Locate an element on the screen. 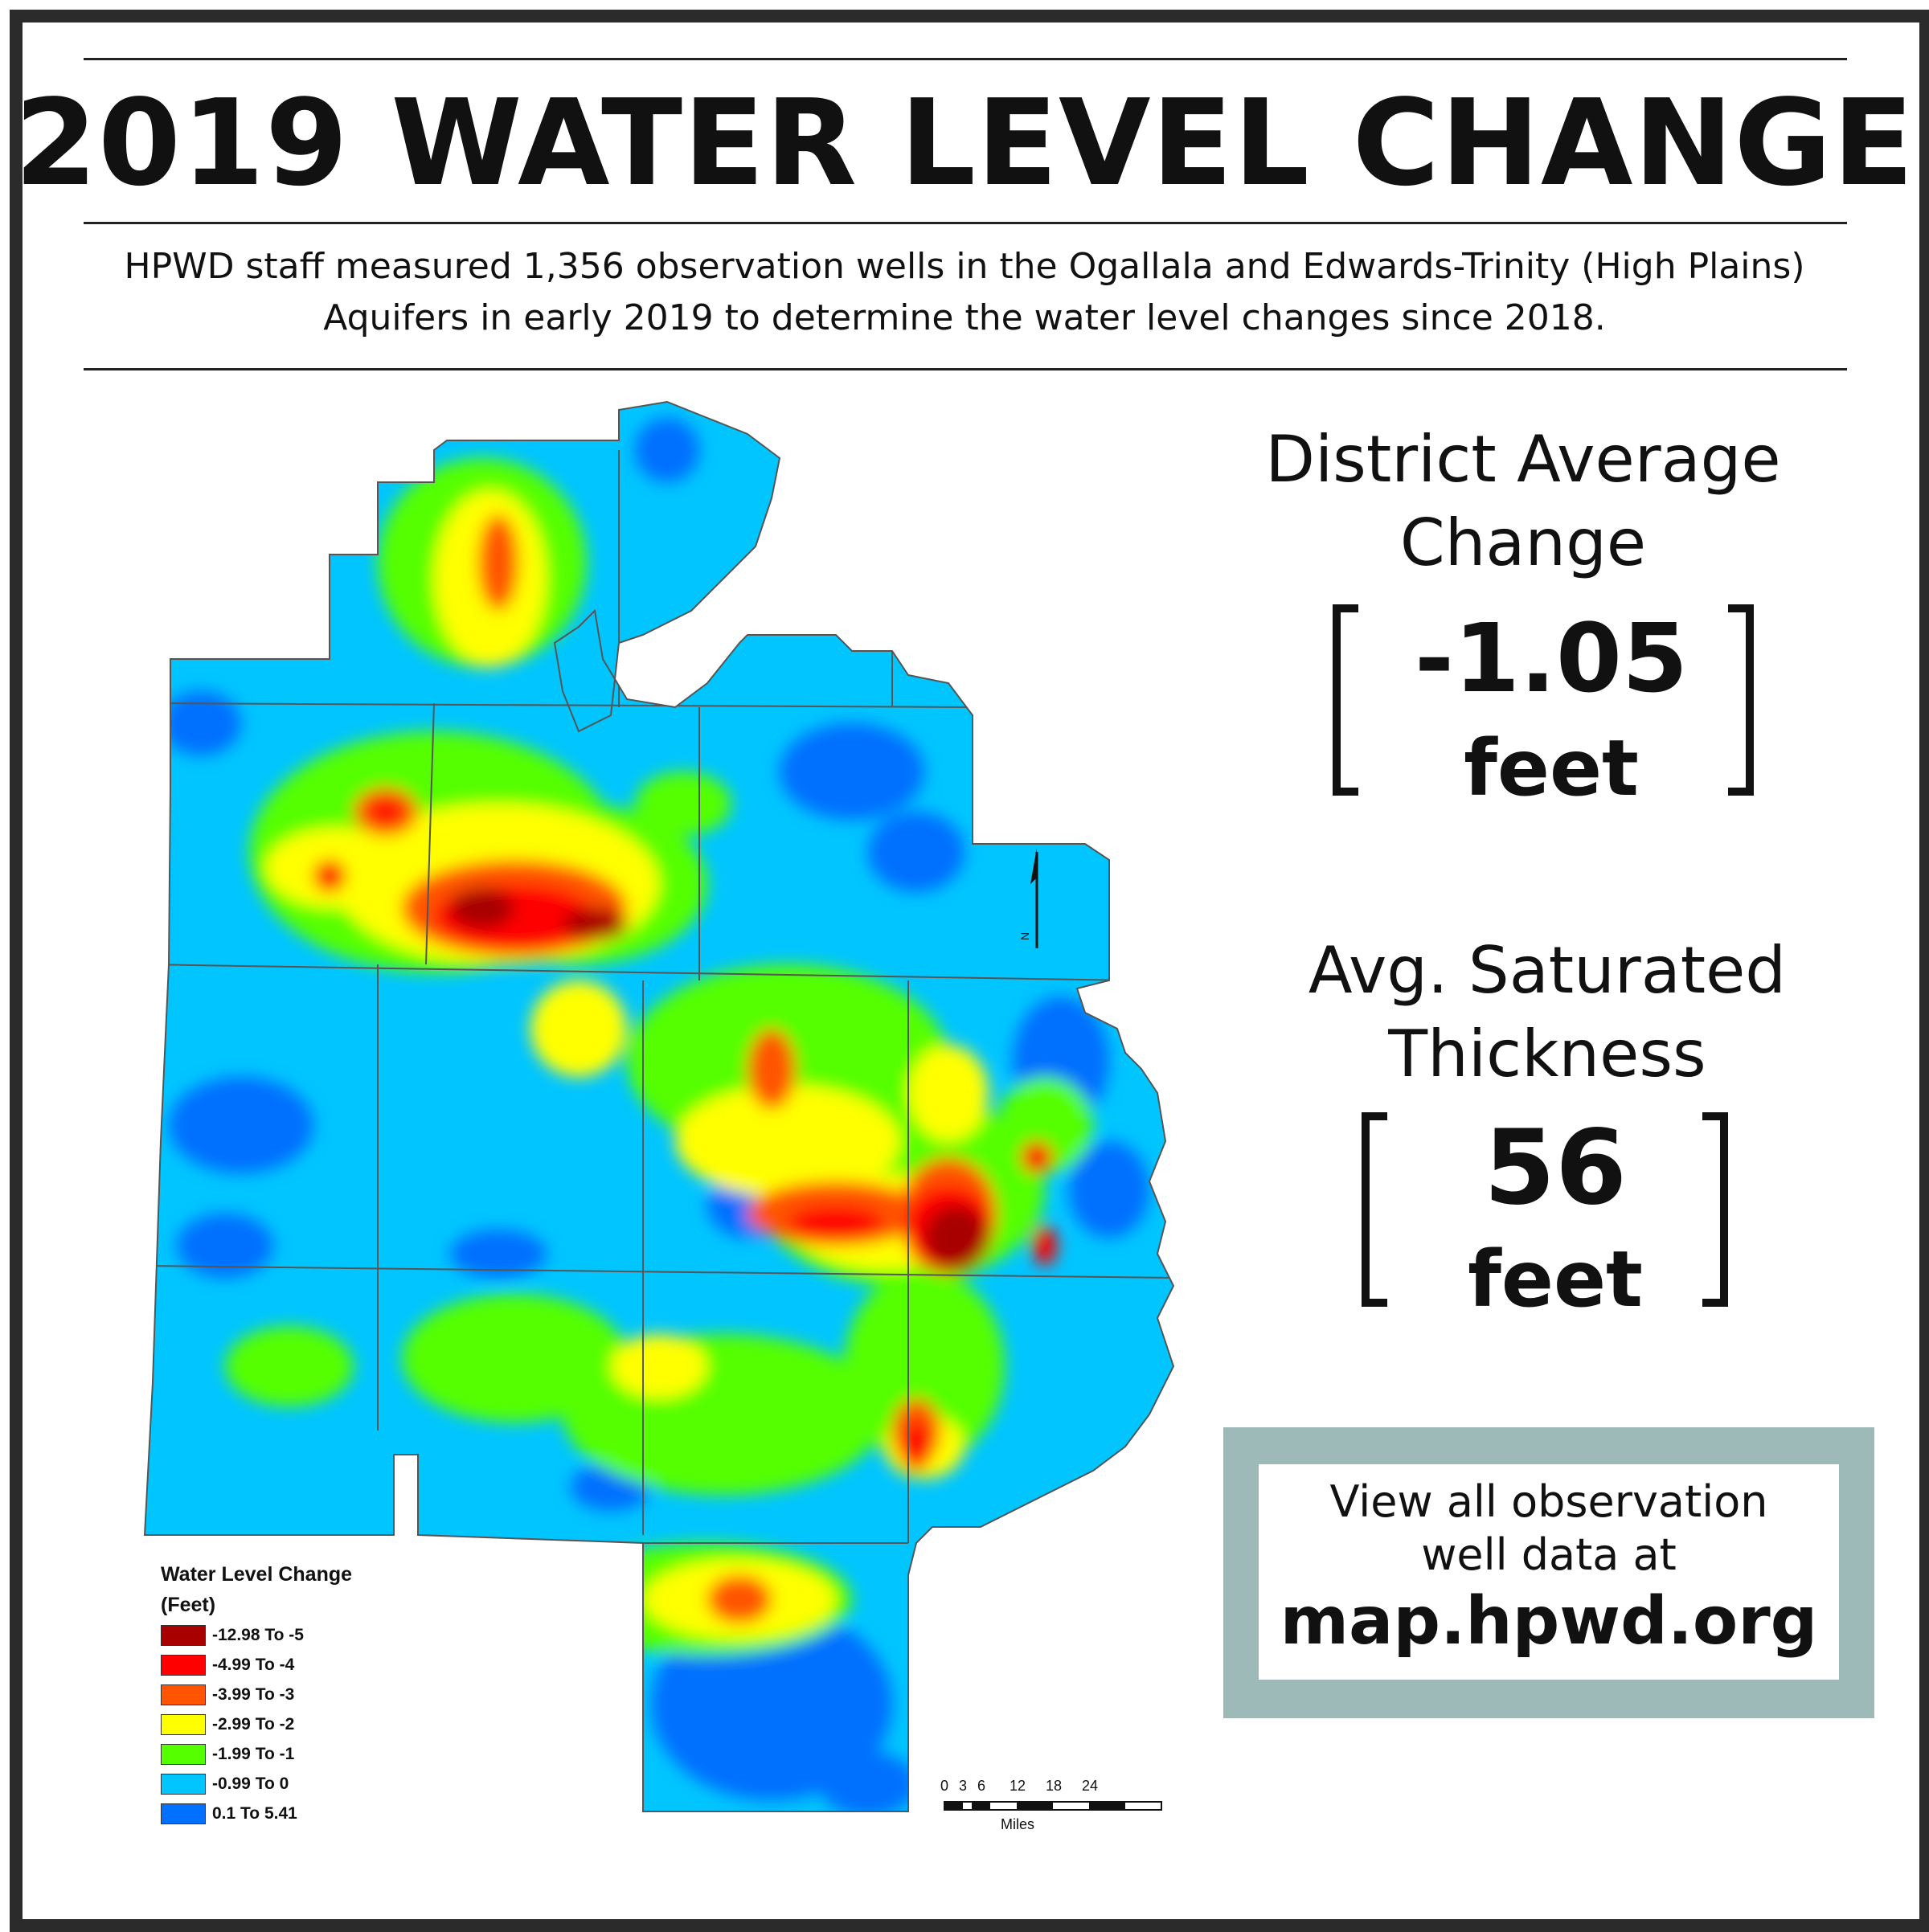 Image resolution: width=1929 pixels, height=1932 pixels. scale-tick-24: 24 is located at coordinates (1090, 1786).